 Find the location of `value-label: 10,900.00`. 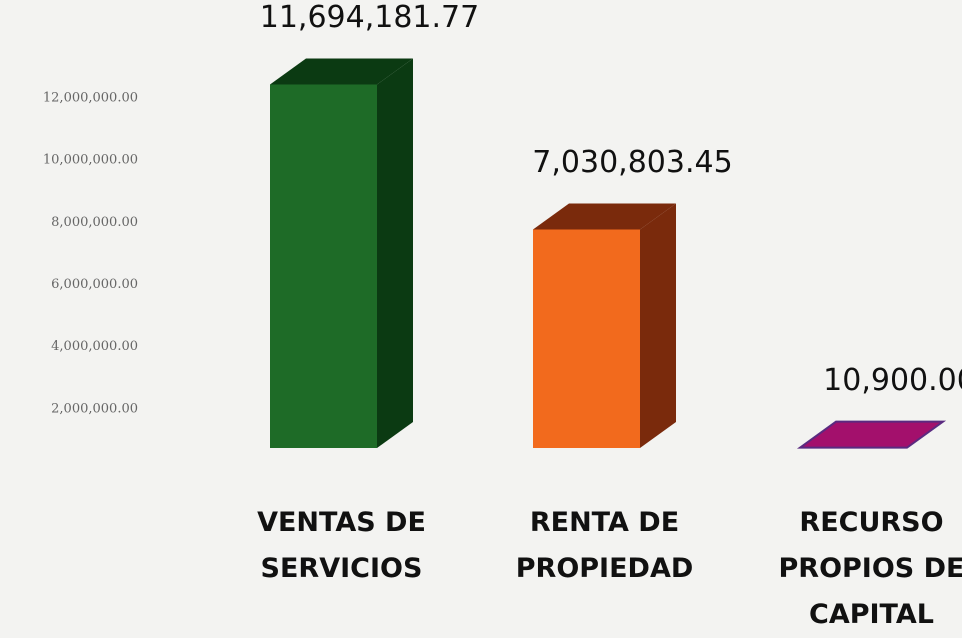

value-label: 10,900.00 is located at coordinates (892, 380).